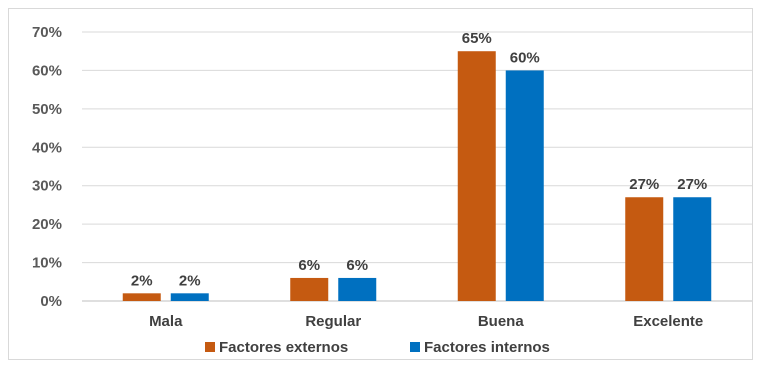  I want to click on y-tick-label: 10%, so click(47, 263).